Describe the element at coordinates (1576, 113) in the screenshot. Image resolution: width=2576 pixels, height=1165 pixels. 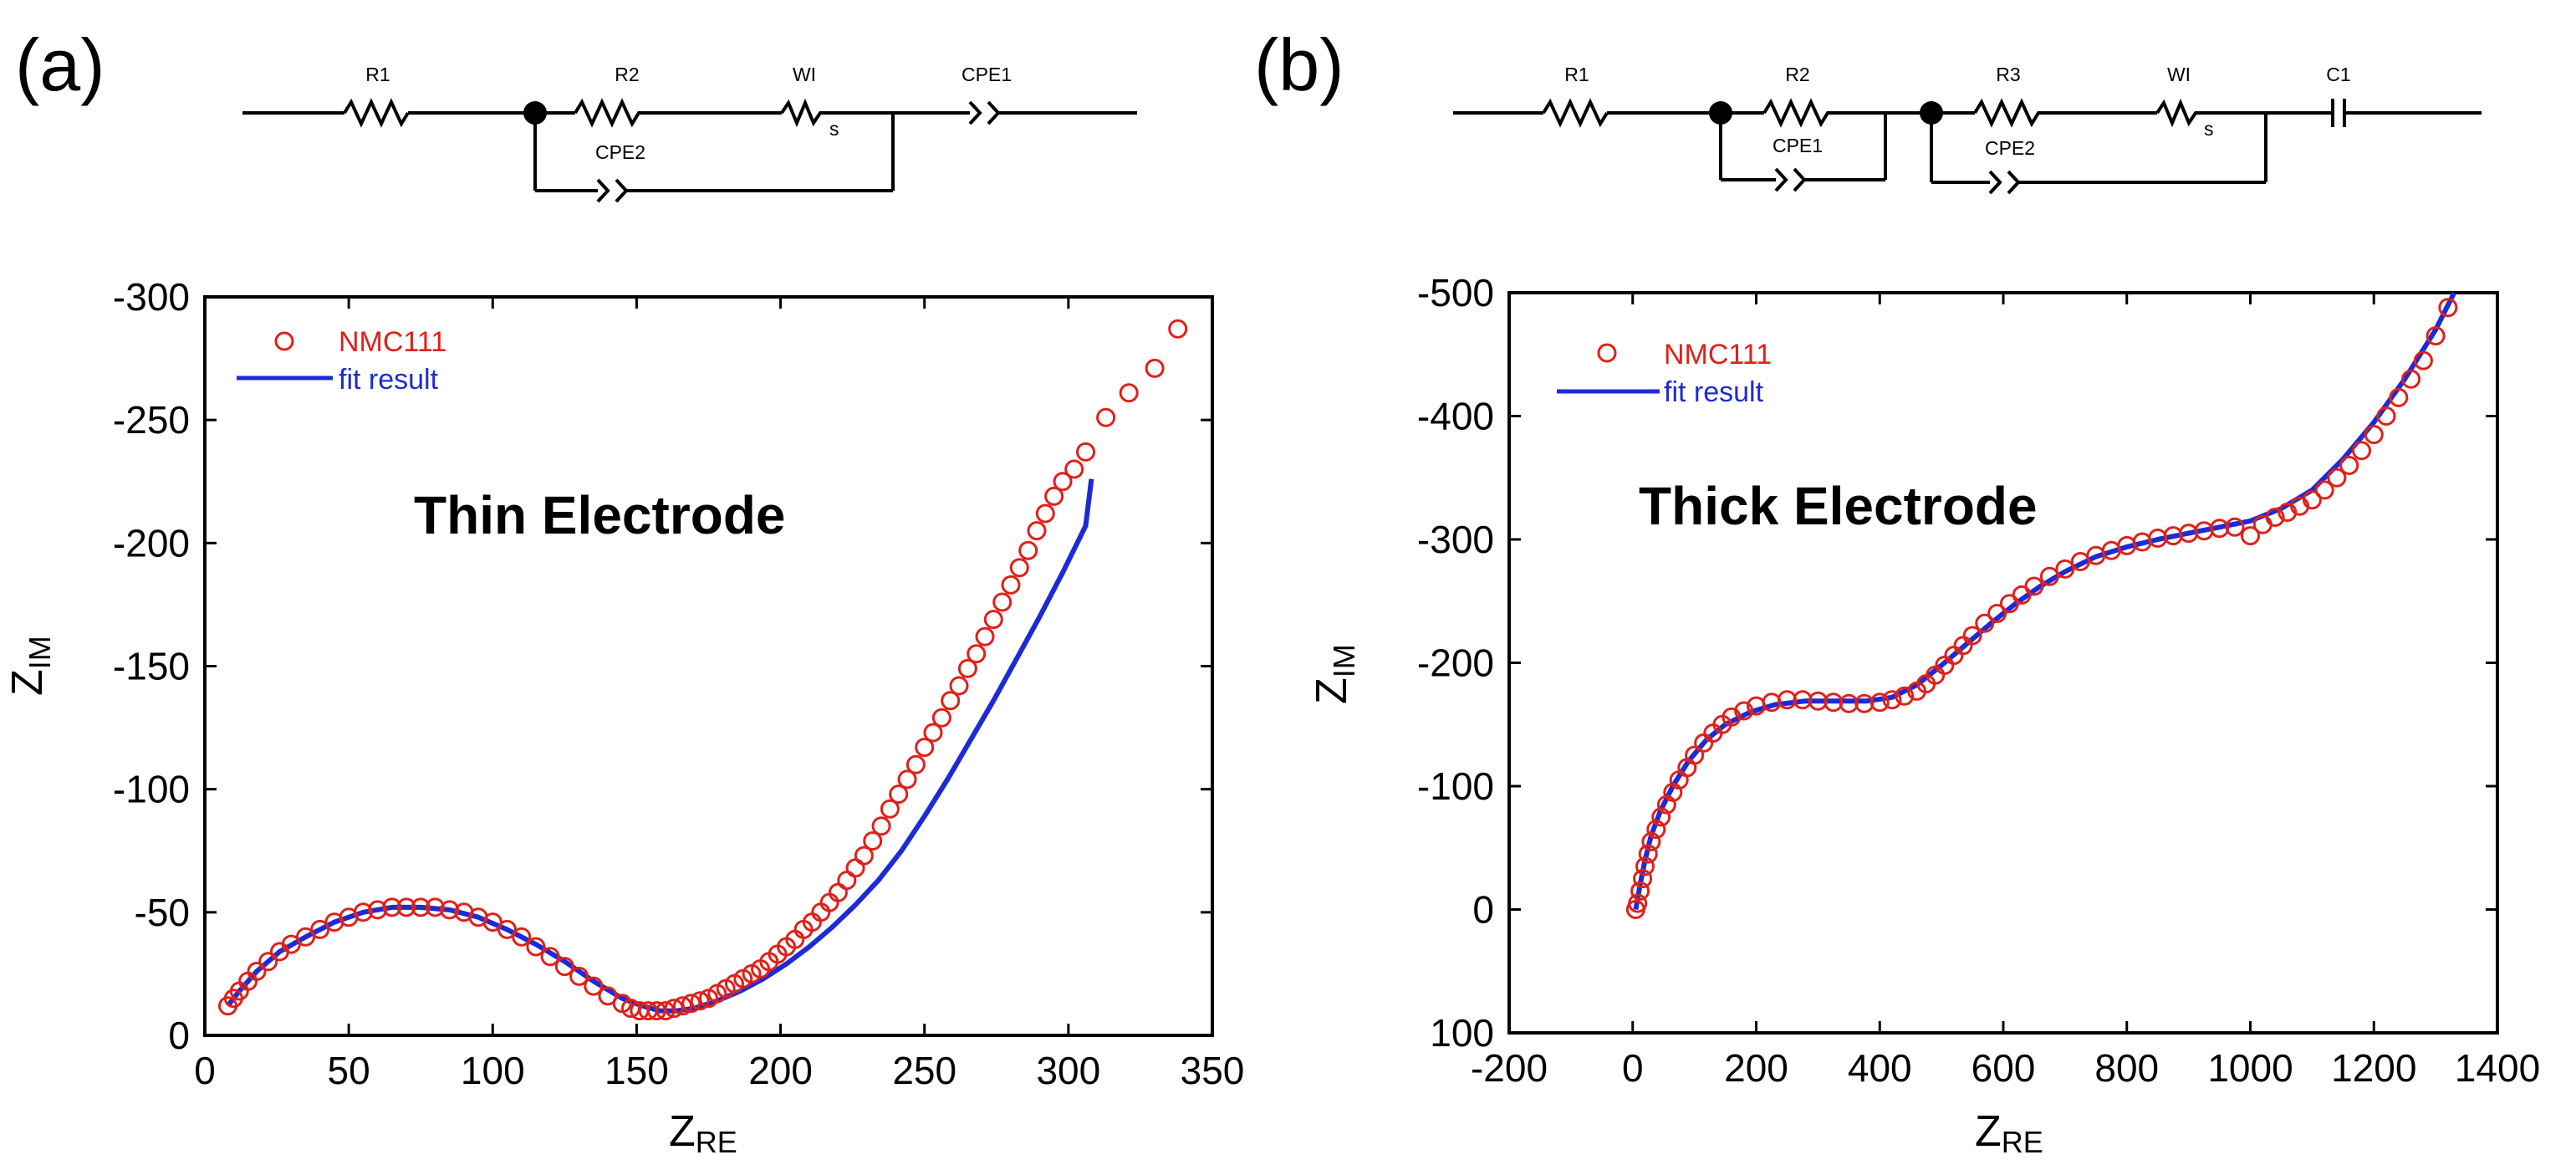
I see `circuit-b-resistor-r1` at that location.